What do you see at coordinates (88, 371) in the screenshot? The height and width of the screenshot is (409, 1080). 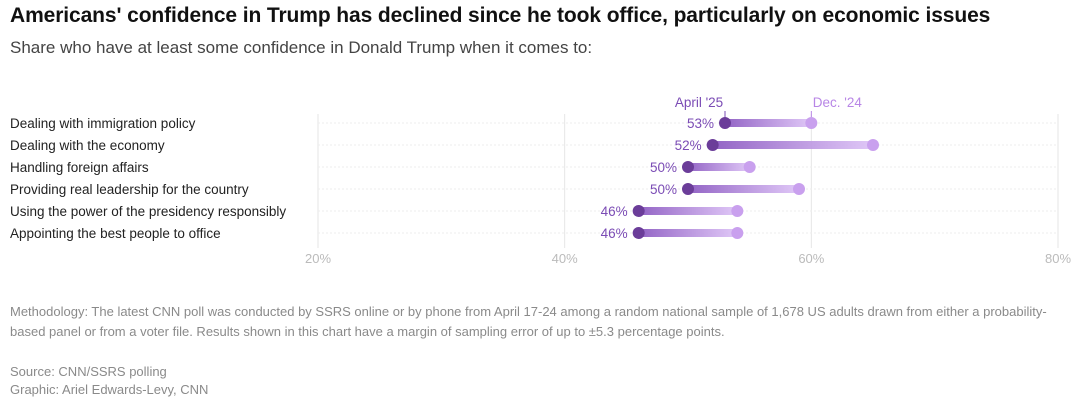 I see `source-note: Source: CNN/SSRS polling` at bounding box center [88, 371].